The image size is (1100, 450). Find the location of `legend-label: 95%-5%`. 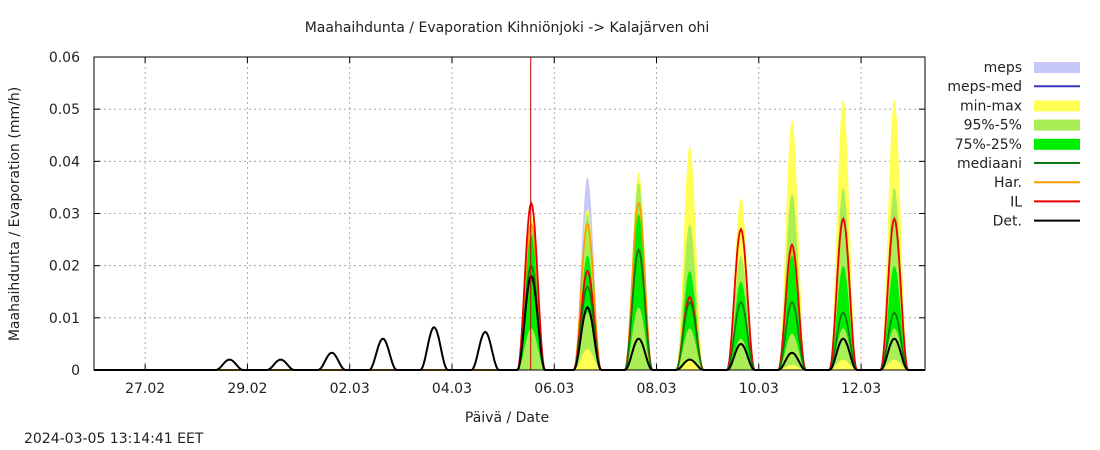

legend-label: 95%-5% is located at coordinates (993, 126).